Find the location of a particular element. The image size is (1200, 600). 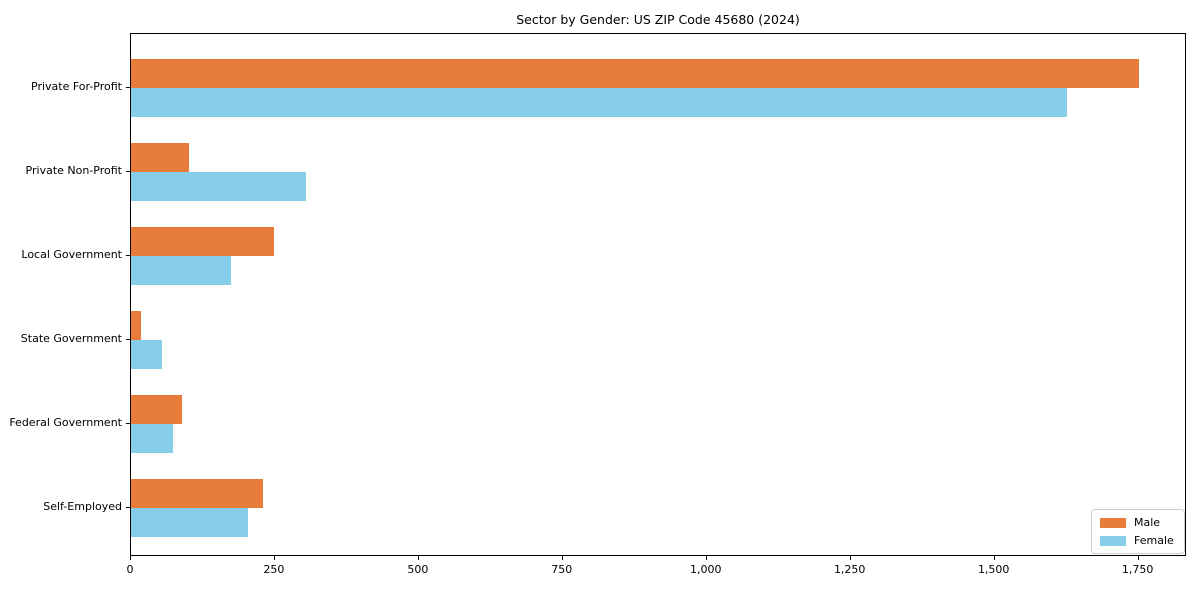

legend-entry-male: Male is located at coordinates (1137, 522).